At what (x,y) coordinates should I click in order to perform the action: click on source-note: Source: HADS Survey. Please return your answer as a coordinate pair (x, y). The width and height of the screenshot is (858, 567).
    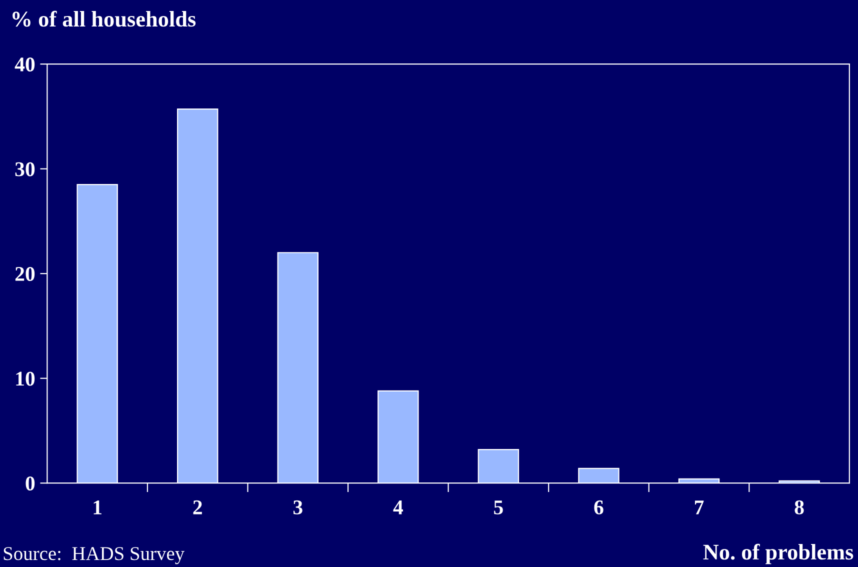
    Looking at the image, I should click on (94, 555).